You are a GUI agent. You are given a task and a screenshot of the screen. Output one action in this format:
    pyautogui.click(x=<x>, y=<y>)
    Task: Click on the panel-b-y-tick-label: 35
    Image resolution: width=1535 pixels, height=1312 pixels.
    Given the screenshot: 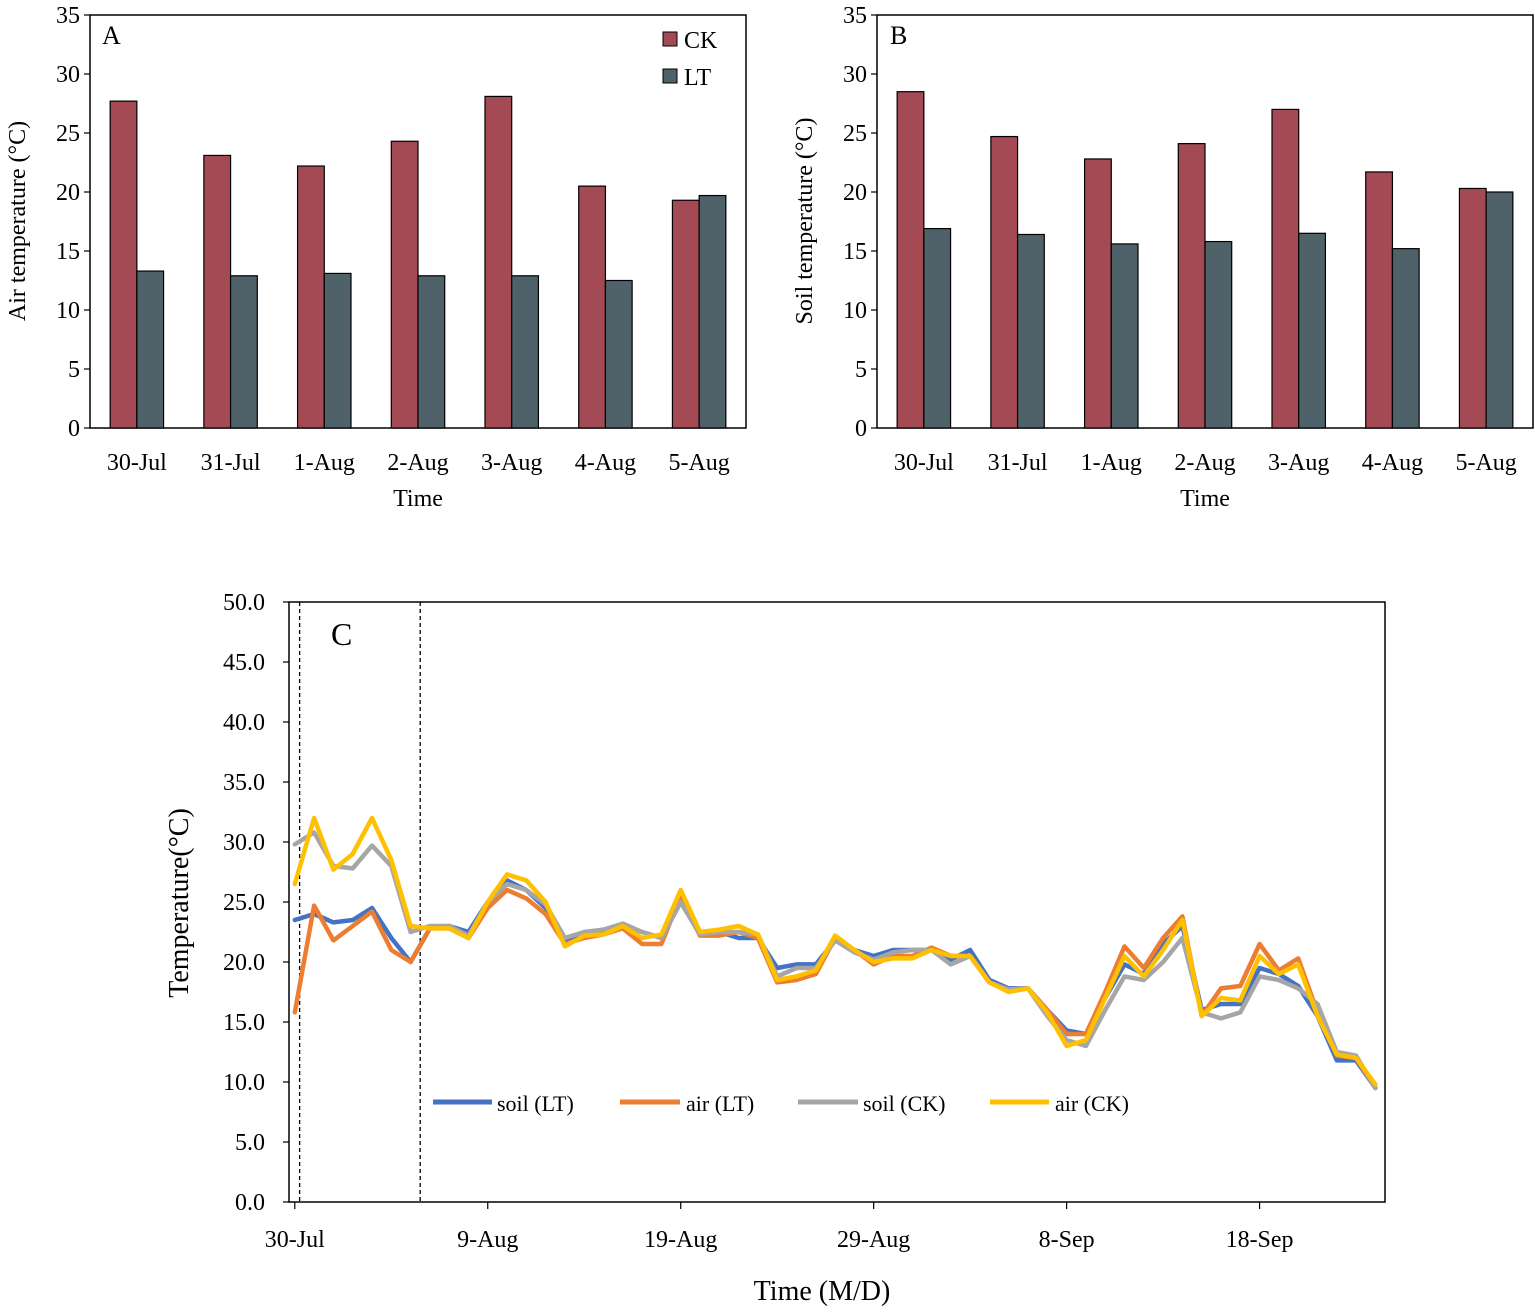 What is the action you would take?
    pyautogui.click(x=855, y=16)
    